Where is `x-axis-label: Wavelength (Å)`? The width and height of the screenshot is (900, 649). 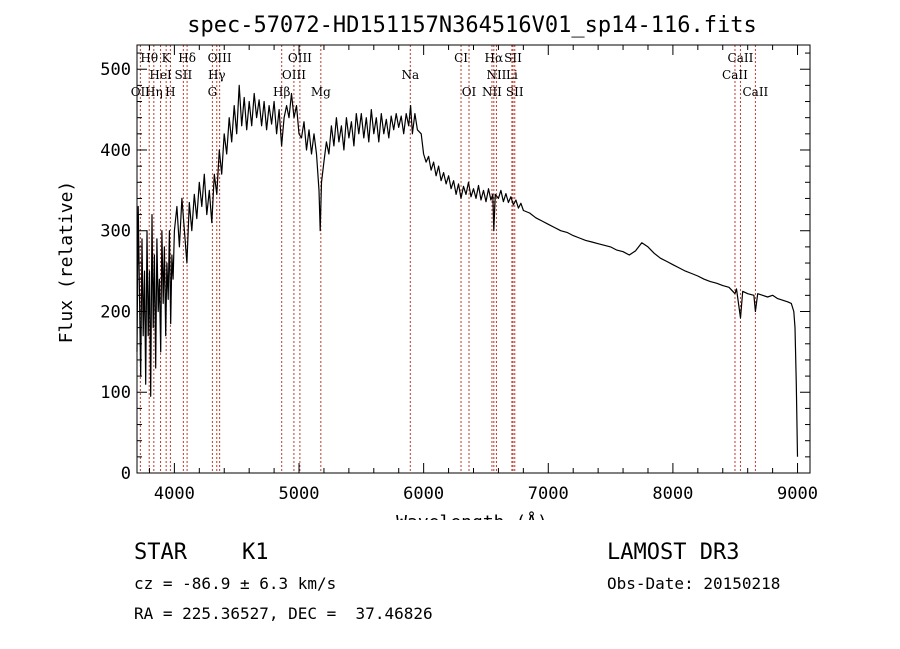 x-axis-label: Wavelength (Å) is located at coordinates (472, 515).